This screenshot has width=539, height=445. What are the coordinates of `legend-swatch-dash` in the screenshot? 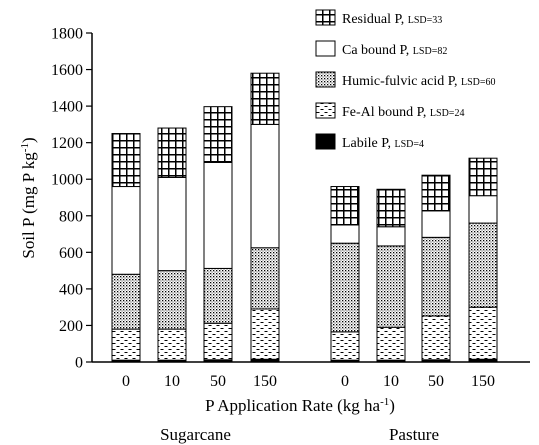 It's located at (325, 110).